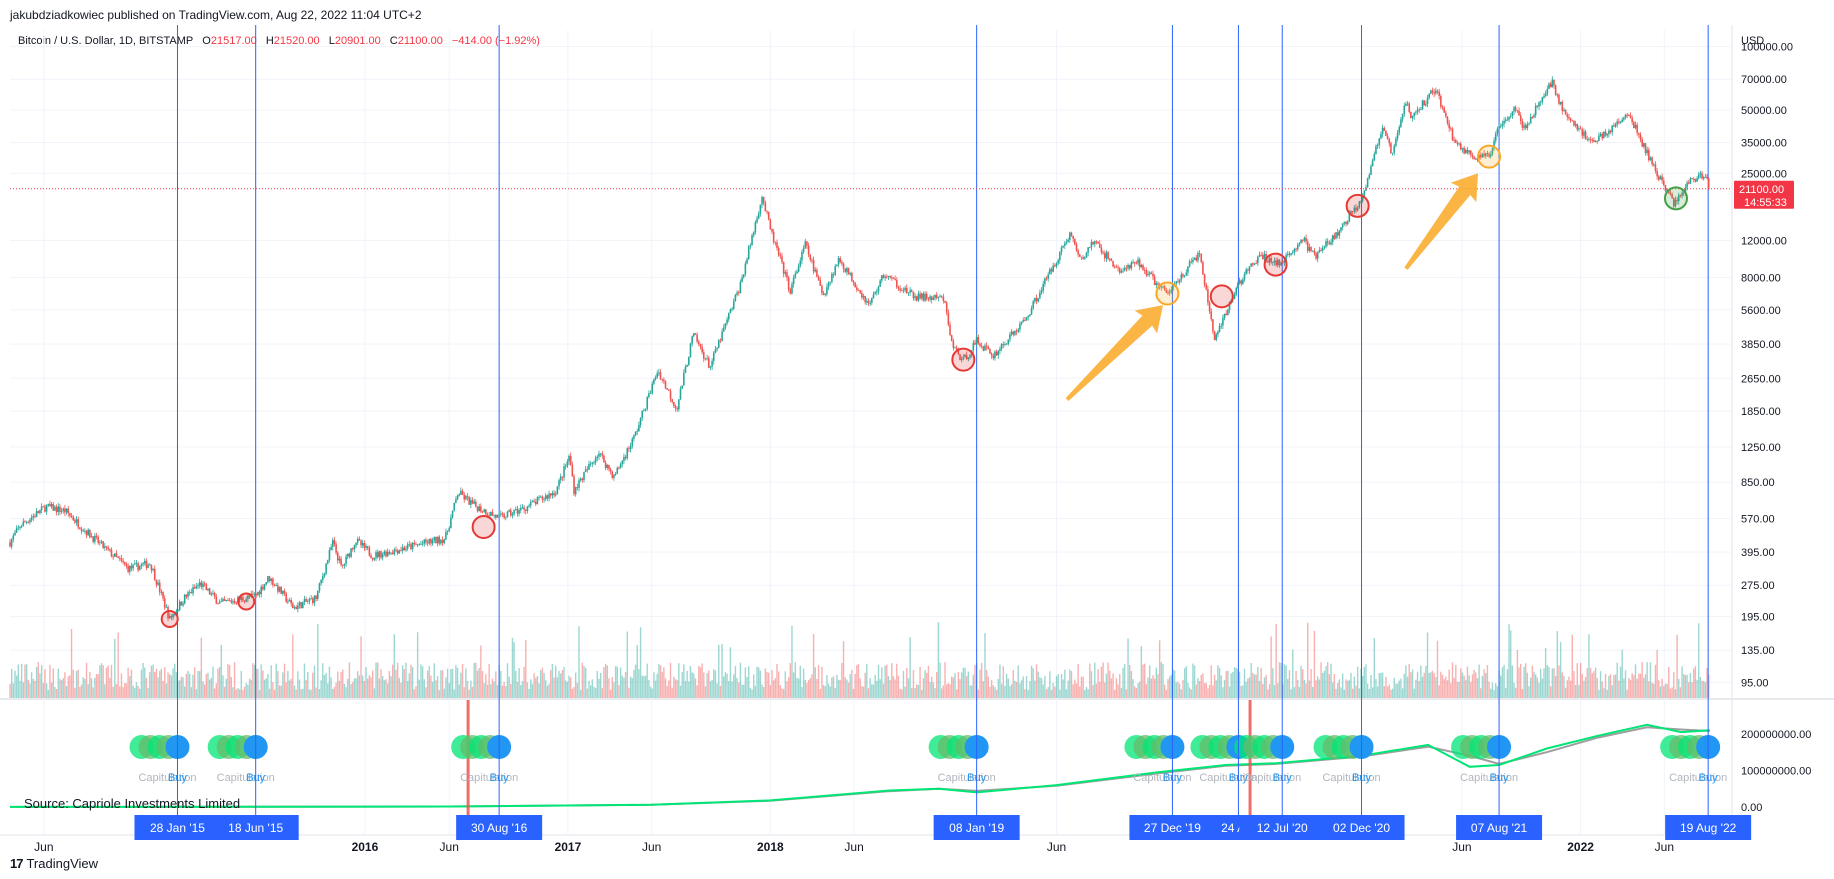 This screenshot has width=1834, height=879. What do you see at coordinates (859, 660) in the screenshot?
I see `volume-bars` at bounding box center [859, 660].